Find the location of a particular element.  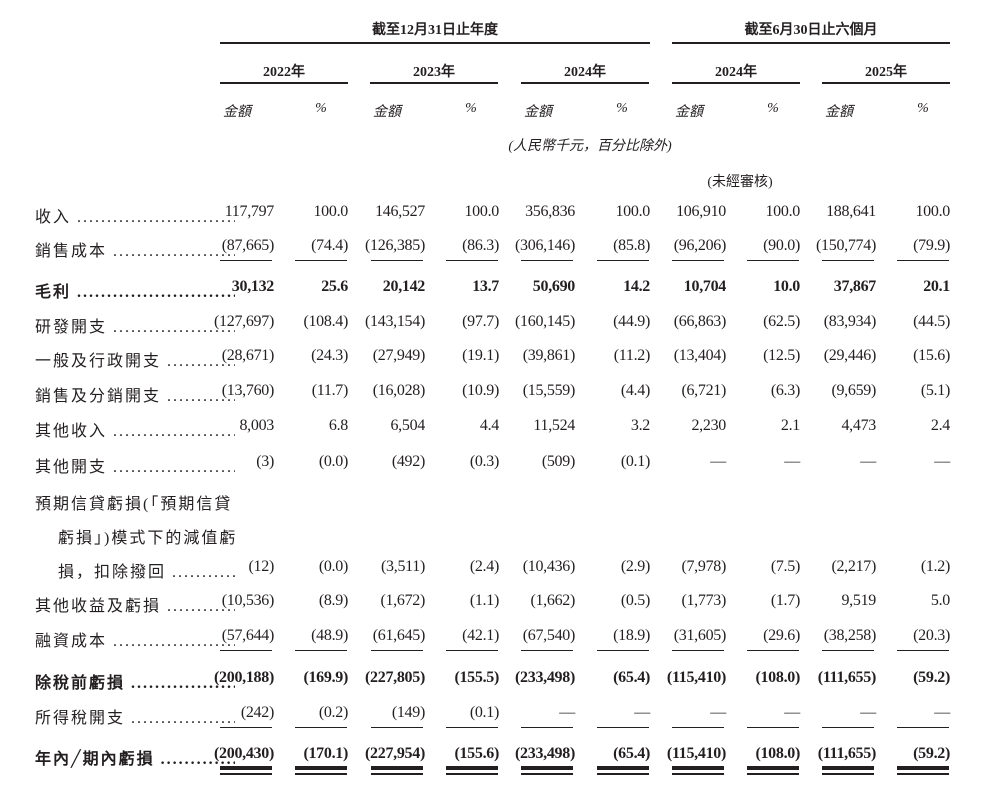

row-value: (7.5) is located at coordinates (785, 566).